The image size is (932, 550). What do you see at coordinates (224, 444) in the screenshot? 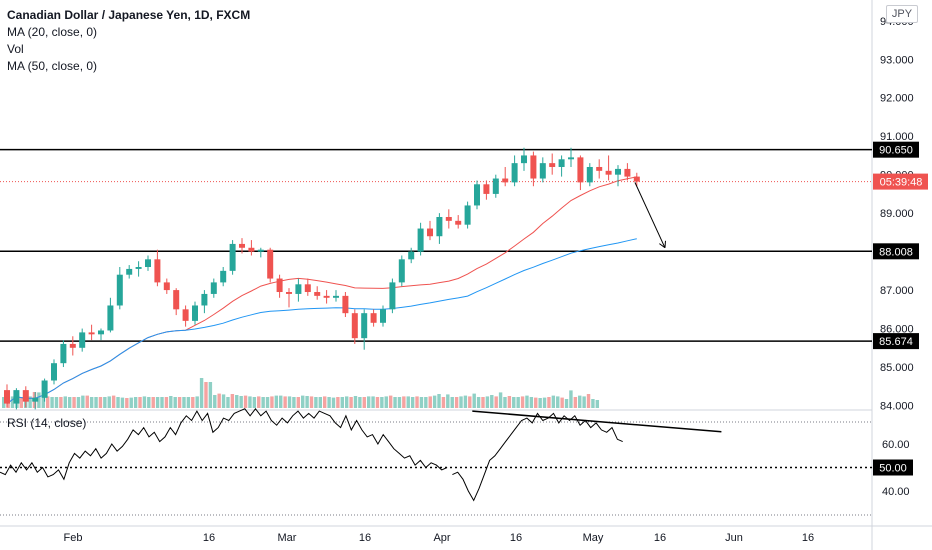
I see `rsi-line` at bounding box center [224, 444].